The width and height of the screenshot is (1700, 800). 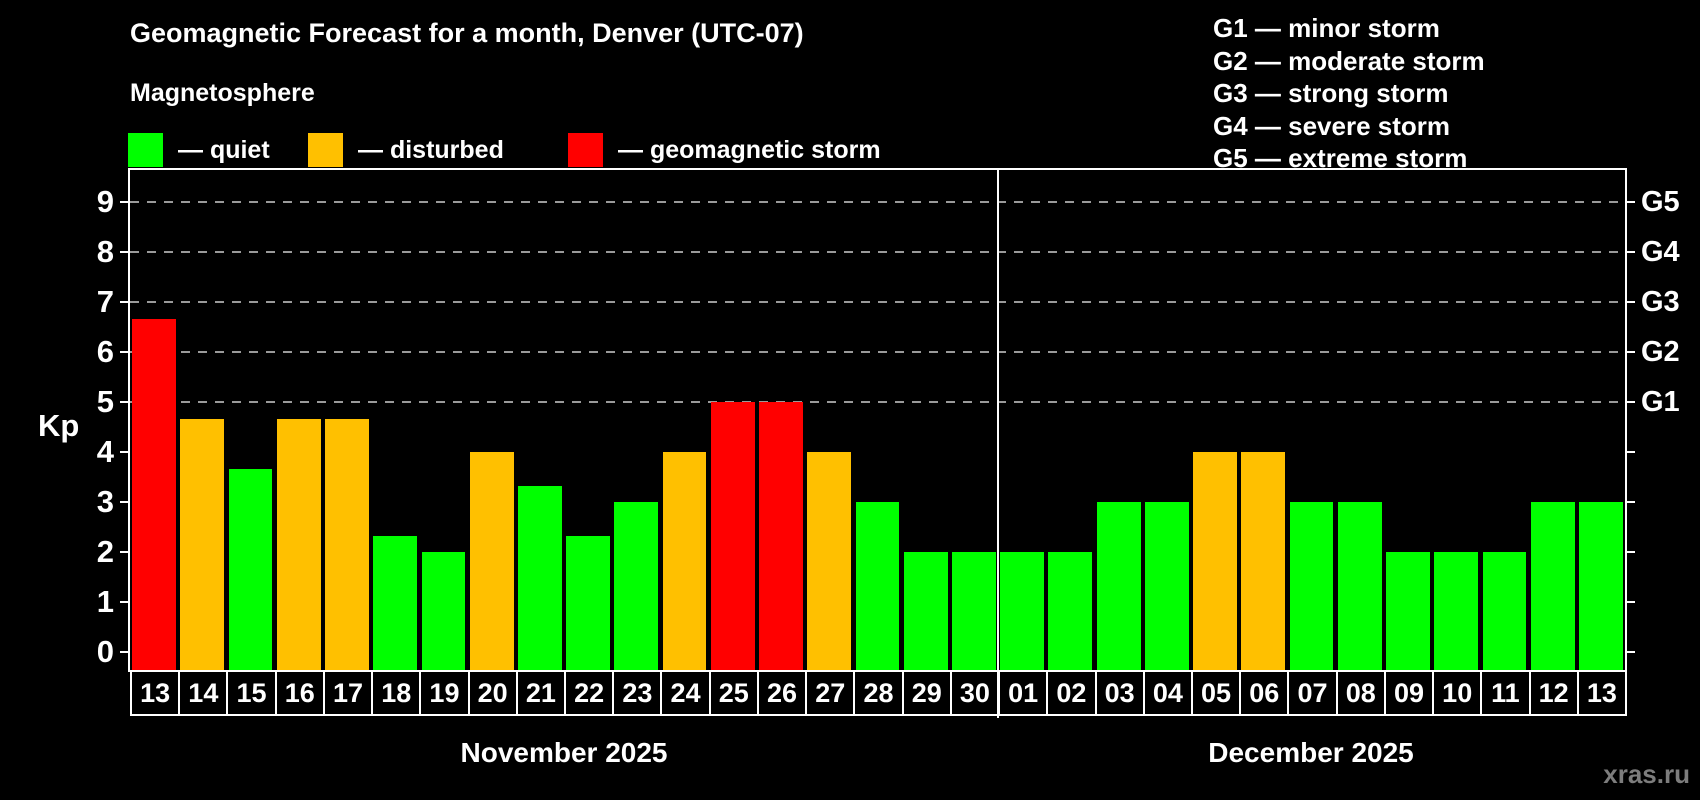 What do you see at coordinates (1331, 93) in the screenshot?
I see `g-legend-line: G3 — strong storm` at bounding box center [1331, 93].